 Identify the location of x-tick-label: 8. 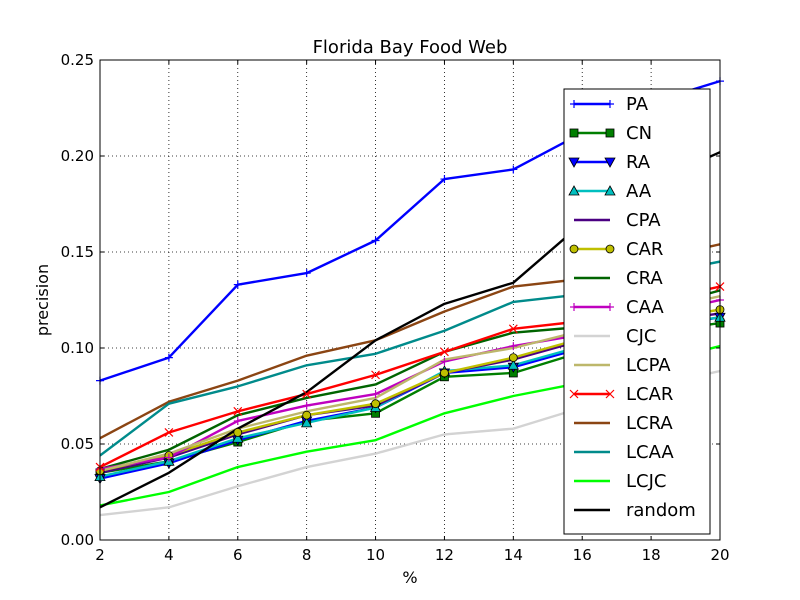
(307, 555).